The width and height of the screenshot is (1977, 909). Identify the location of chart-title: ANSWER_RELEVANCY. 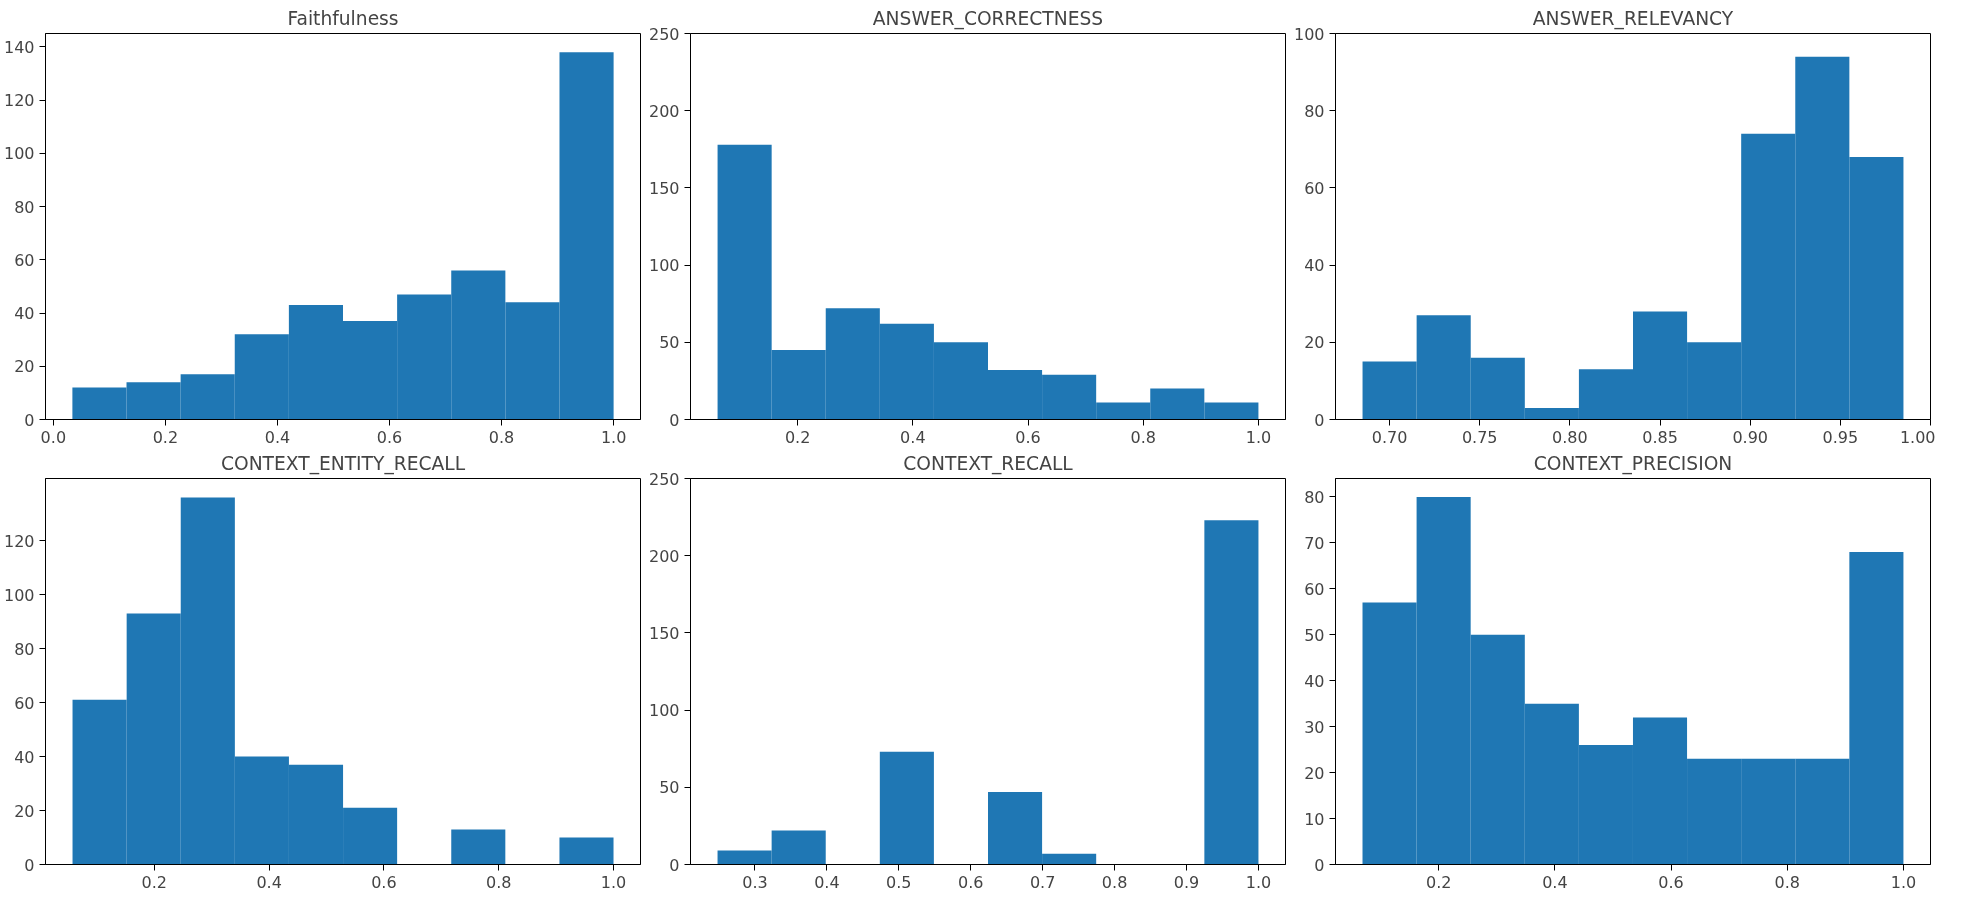
(1633, 18).